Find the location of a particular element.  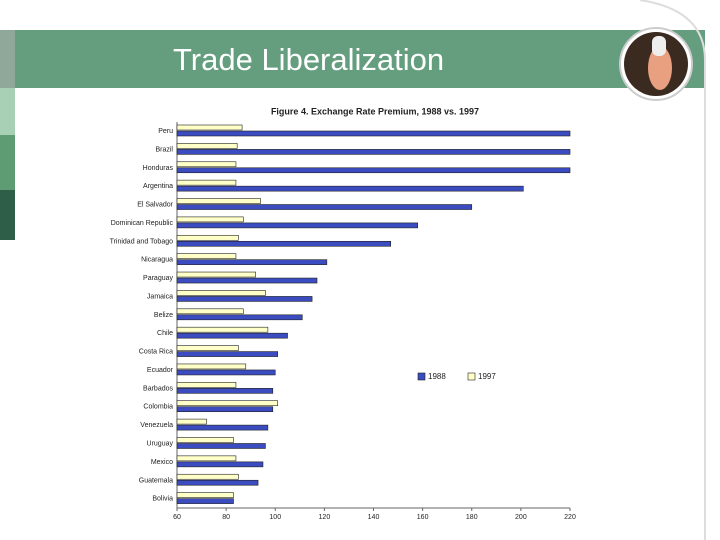

y-tick-label: El Salvador is located at coordinates (155, 205).